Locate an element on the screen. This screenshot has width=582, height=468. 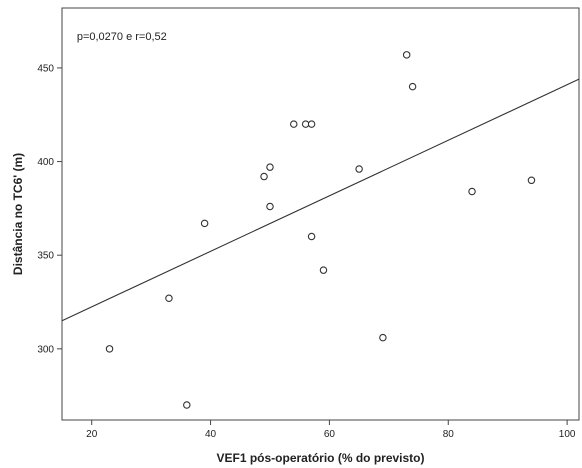
x-tick-label: 80 is located at coordinates (449, 434).